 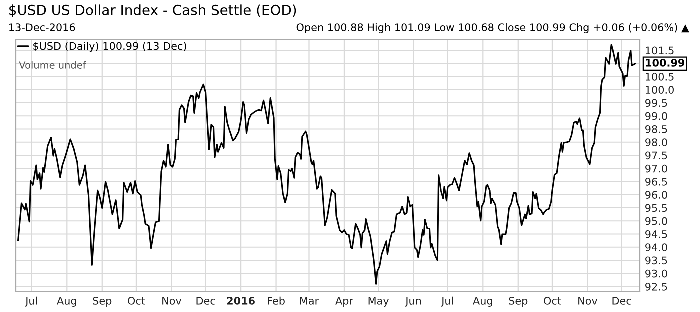 What do you see at coordinates (657, 221) in the screenshot?
I see `y-tick-label: 95.0` at bounding box center [657, 221].